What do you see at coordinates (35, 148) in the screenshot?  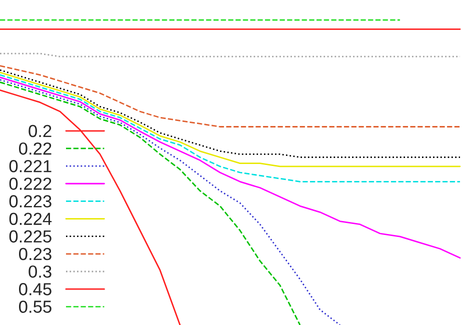 I see `legend-label: 0.22` at bounding box center [35, 148].